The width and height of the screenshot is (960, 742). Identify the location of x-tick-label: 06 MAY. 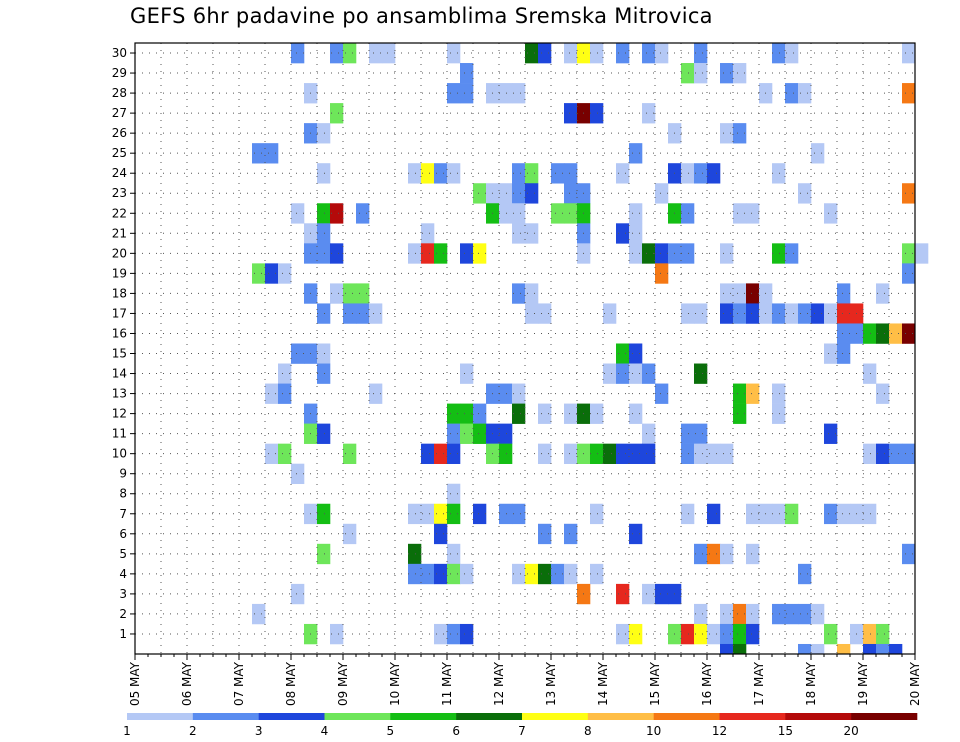
(187, 683).